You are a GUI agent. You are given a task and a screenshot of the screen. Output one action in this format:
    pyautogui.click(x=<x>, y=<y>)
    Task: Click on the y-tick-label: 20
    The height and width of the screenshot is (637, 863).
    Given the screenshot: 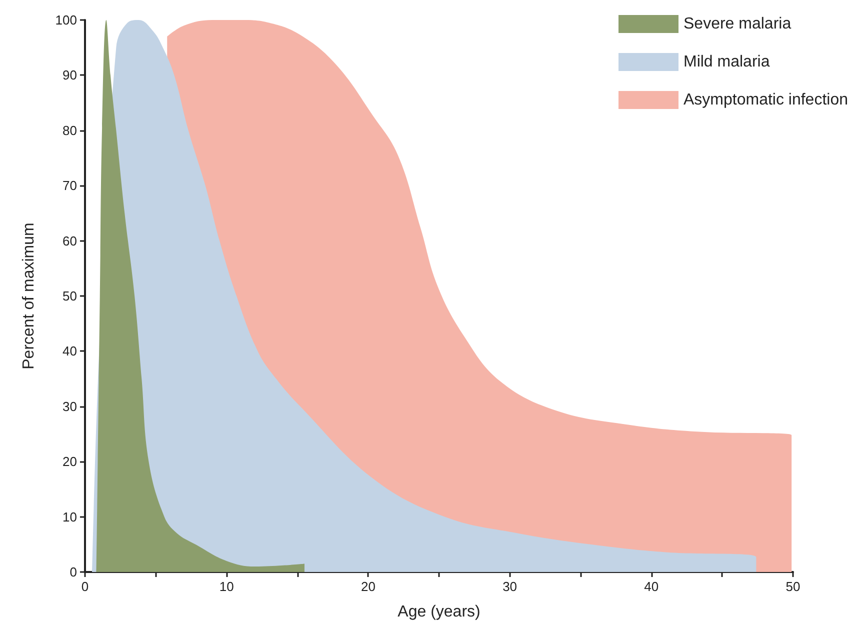 What is the action you would take?
    pyautogui.click(x=69, y=462)
    